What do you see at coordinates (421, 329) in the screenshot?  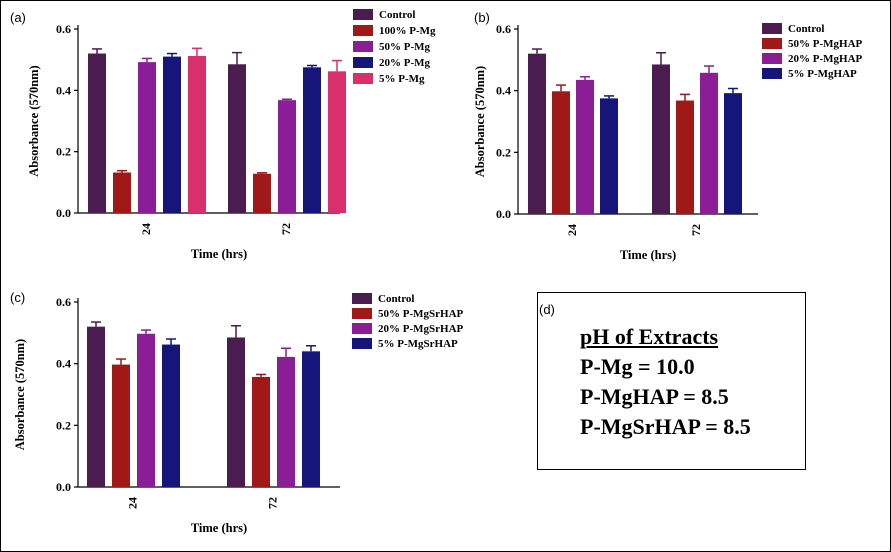 I see `legend-label: 20% P-MgSrHAP` at bounding box center [421, 329].